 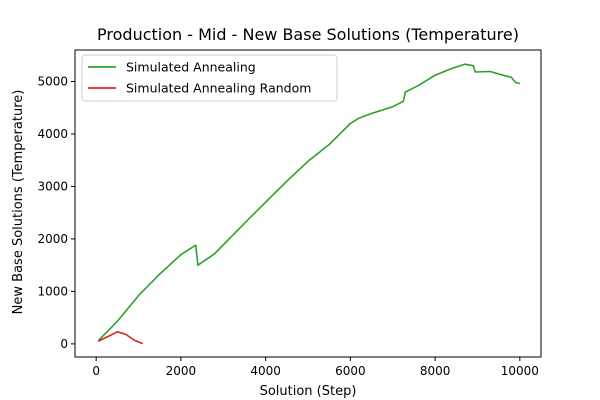 What do you see at coordinates (308, 391) in the screenshot?
I see `x-axis-label: Solution (Step)` at bounding box center [308, 391].